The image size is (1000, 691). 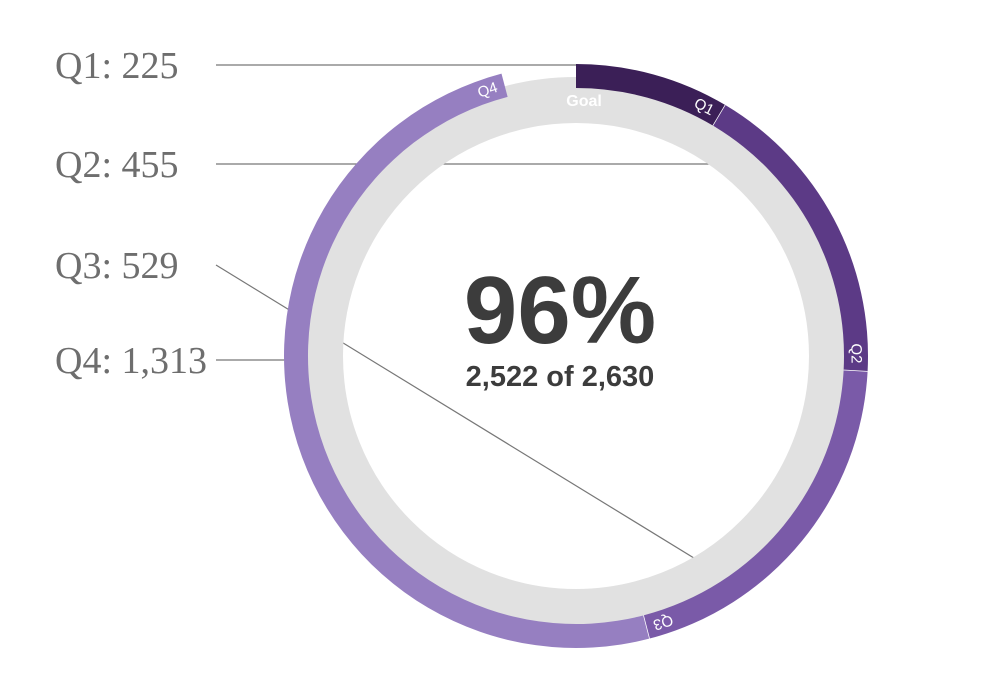 I want to click on segment-q1, so click(x=651, y=95).